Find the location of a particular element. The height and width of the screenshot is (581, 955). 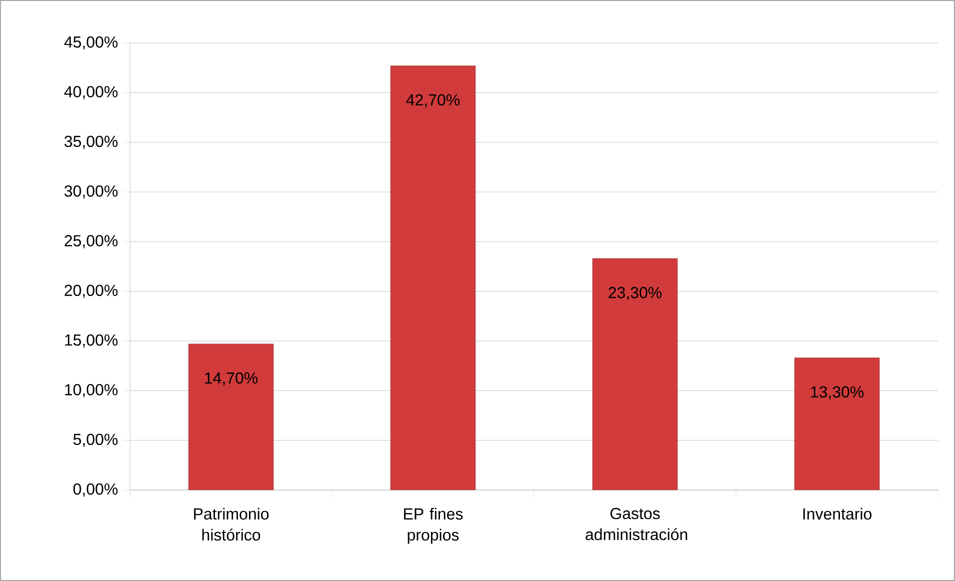

x-tick-label: Patrimonio histórico is located at coordinates (231, 524).